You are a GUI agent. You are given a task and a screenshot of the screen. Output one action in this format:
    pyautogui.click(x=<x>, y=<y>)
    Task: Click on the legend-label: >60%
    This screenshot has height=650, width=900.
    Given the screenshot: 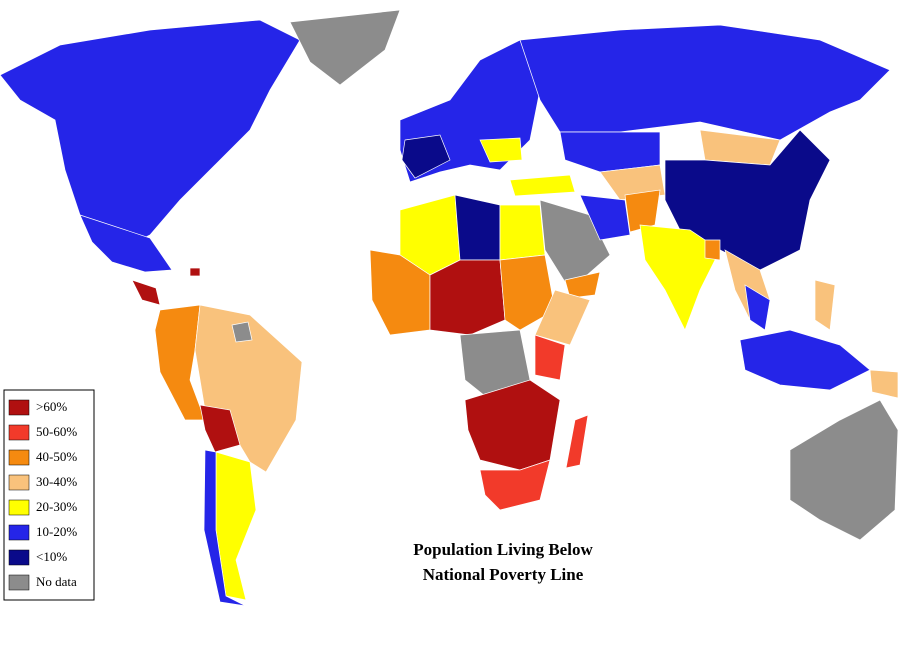 What is the action you would take?
    pyautogui.click(x=51, y=406)
    